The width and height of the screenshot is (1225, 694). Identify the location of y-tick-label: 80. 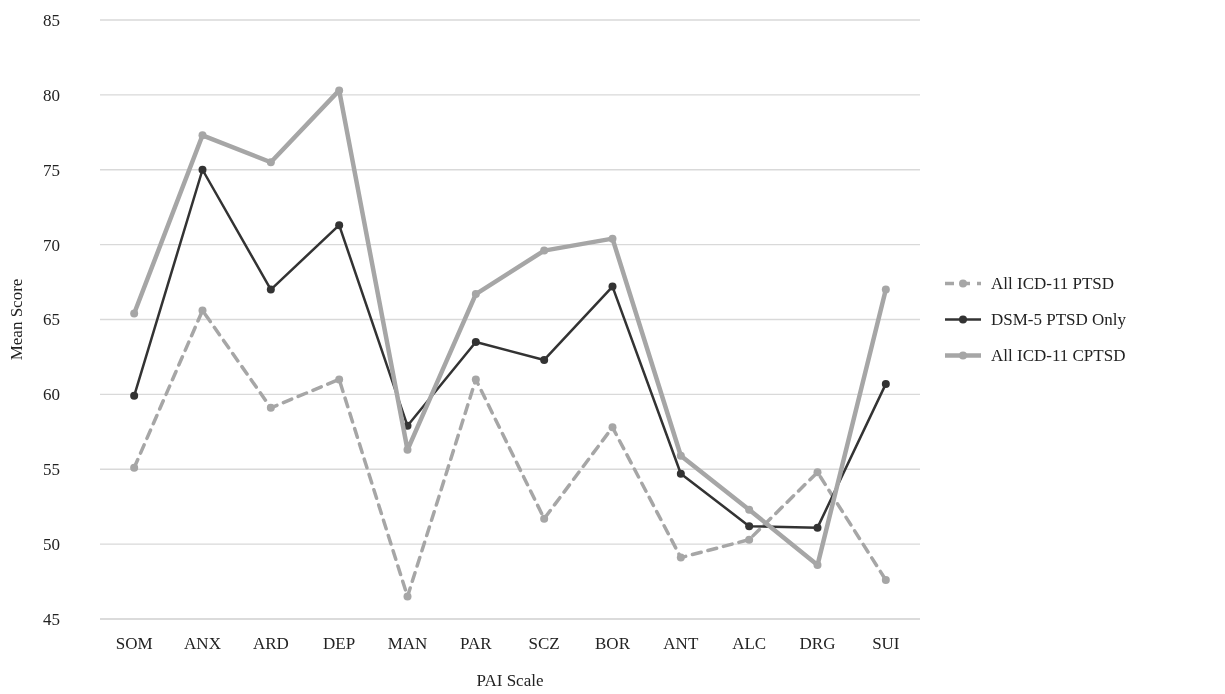
(51, 95).